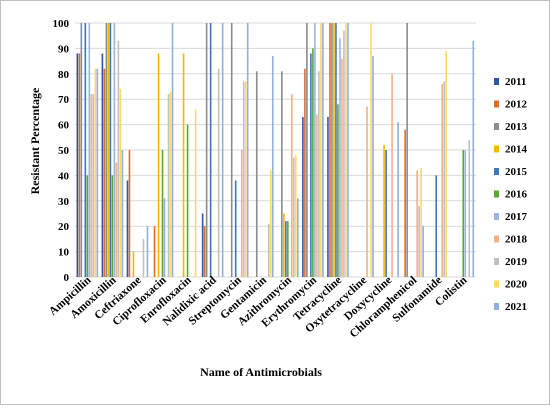 The width and height of the screenshot is (550, 409). What do you see at coordinates (64, 151) in the screenshot?
I see `y-tick-label: 50` at bounding box center [64, 151].